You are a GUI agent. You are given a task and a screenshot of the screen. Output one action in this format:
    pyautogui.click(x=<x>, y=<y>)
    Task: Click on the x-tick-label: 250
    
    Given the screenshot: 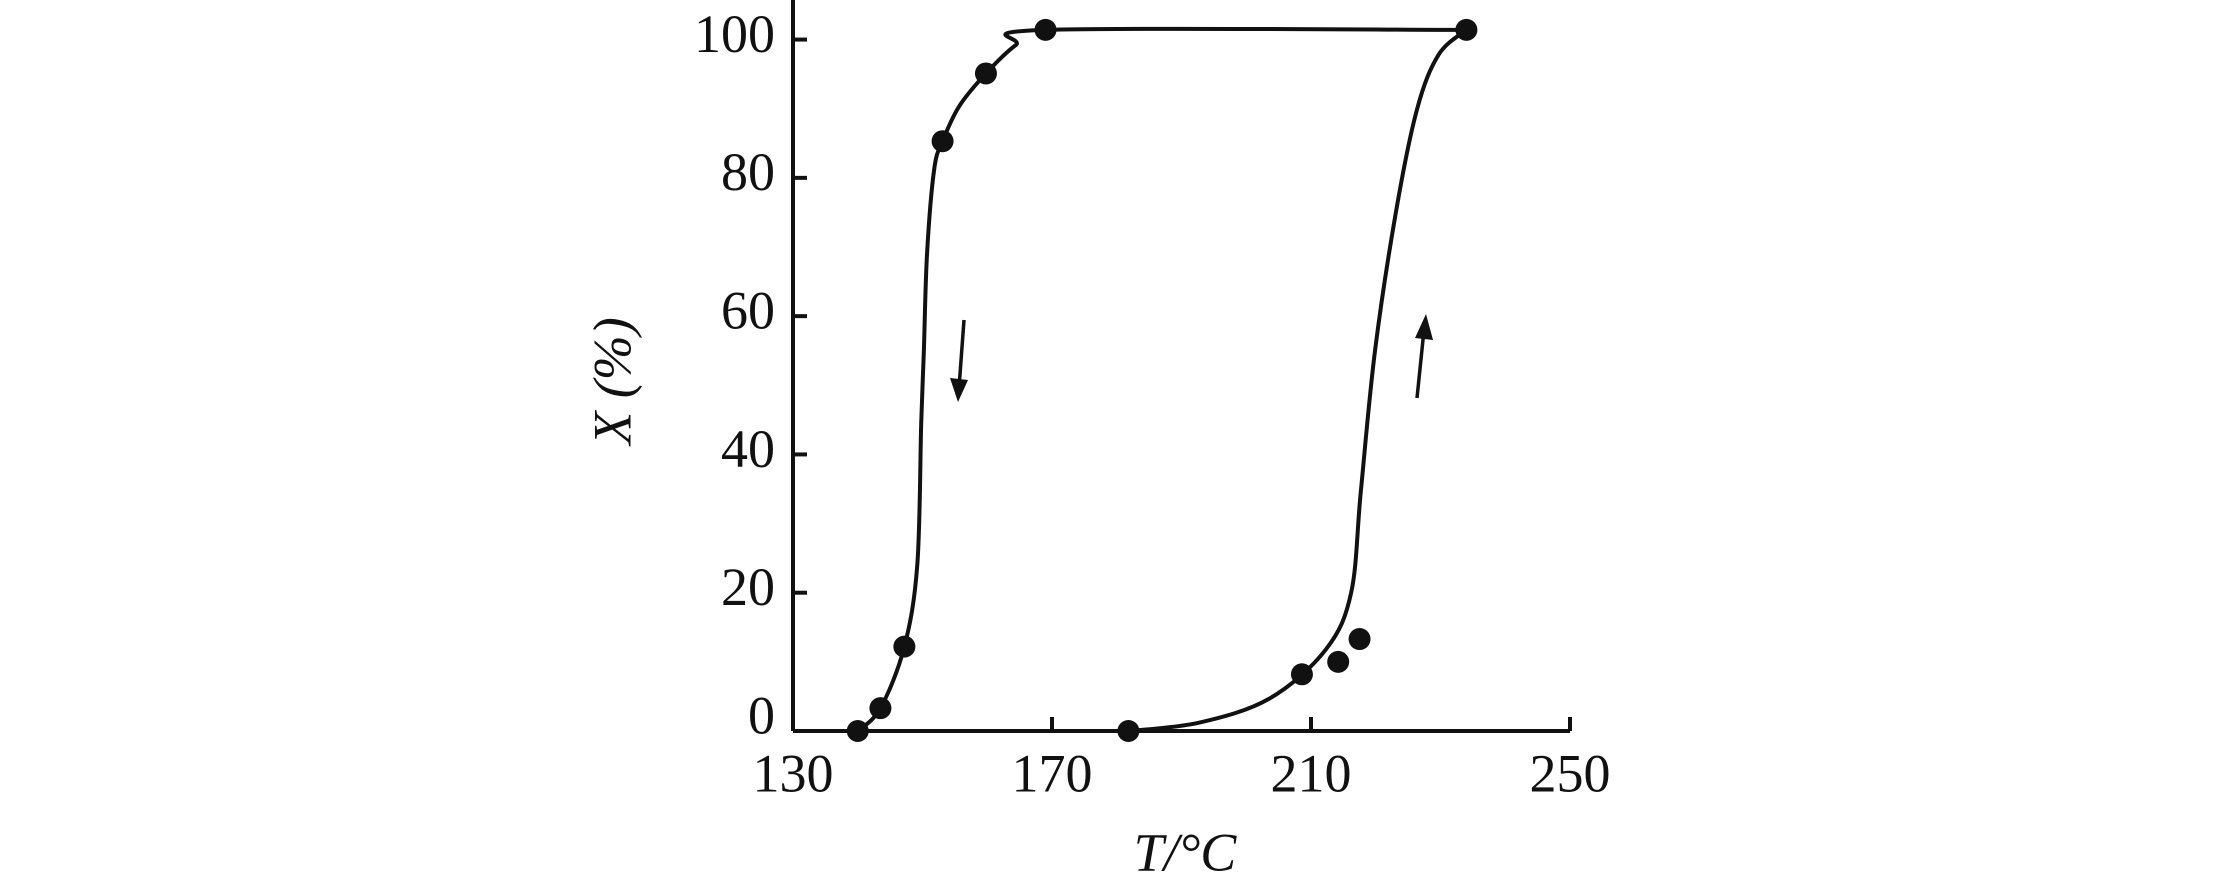 What is the action you would take?
    pyautogui.click(x=1570, y=773)
    